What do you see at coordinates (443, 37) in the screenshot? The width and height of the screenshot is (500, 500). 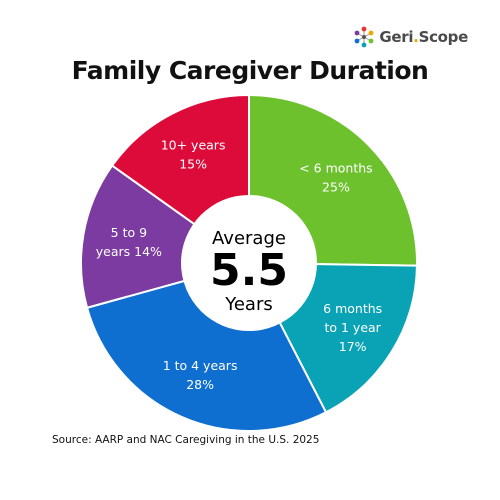 I see `brand-name-part2: Scope` at bounding box center [443, 37].